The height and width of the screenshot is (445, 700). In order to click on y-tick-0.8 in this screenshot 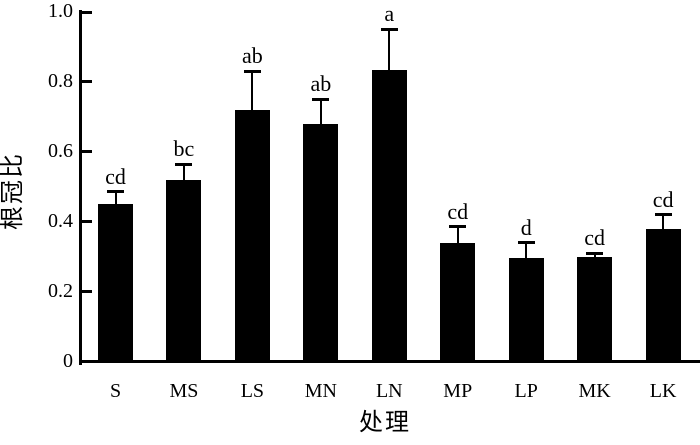, I will do `click(87, 82)`.